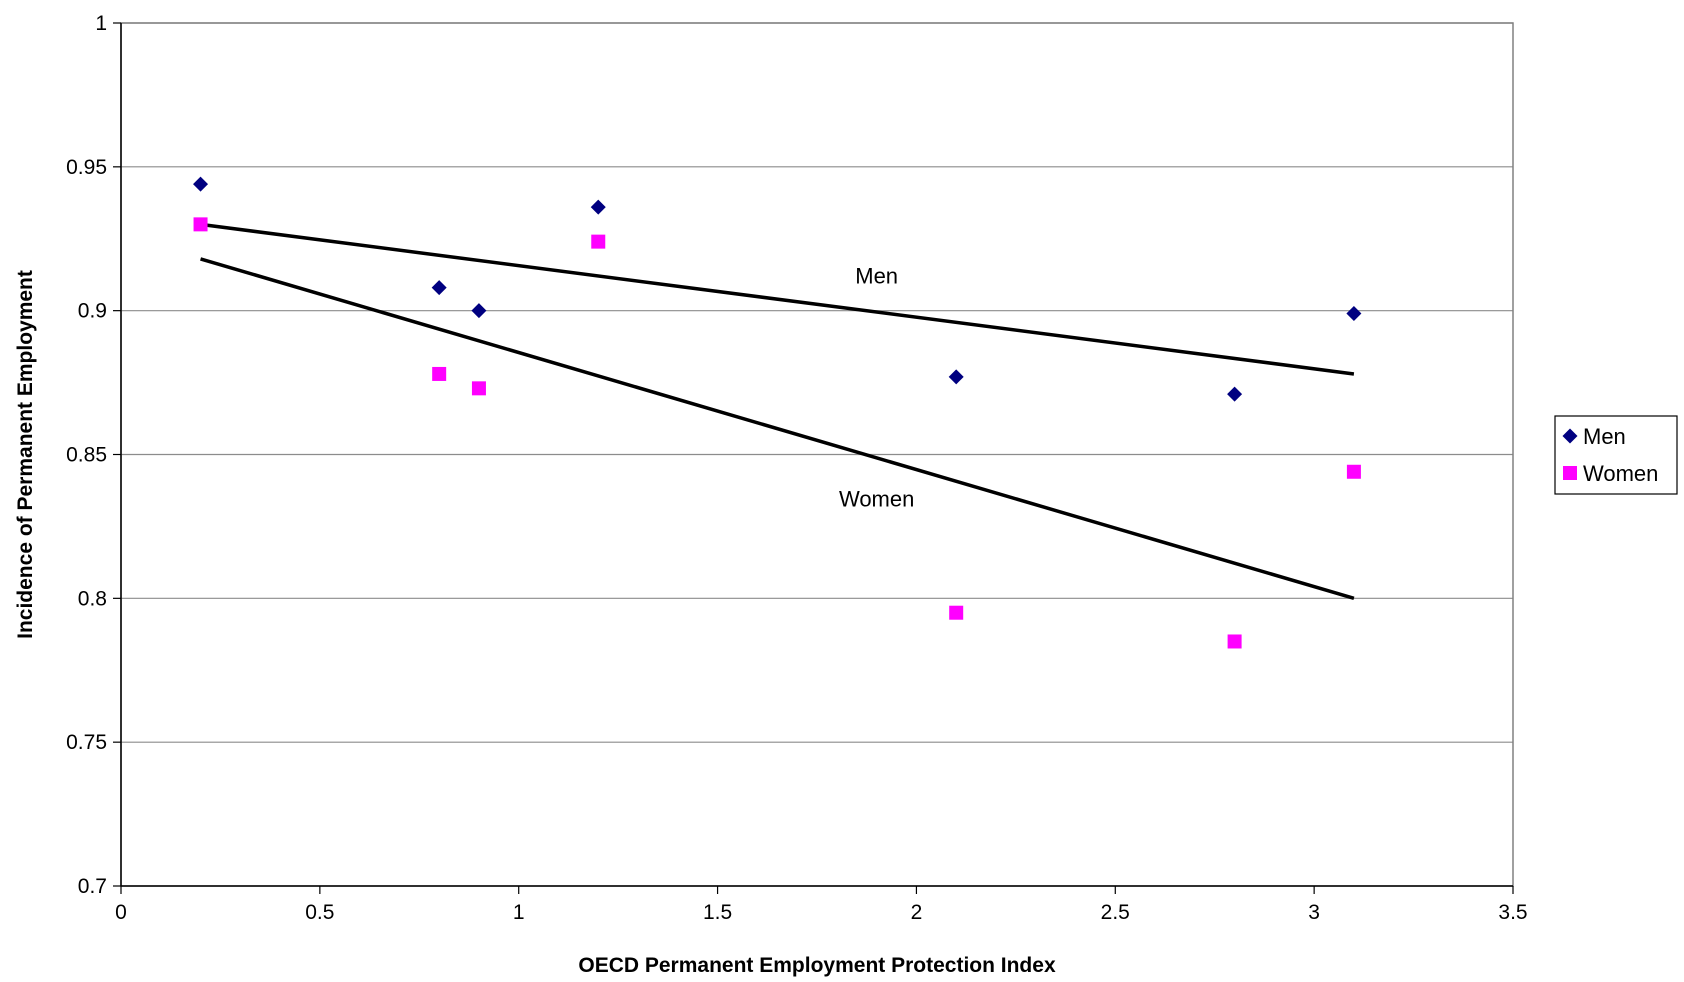 The height and width of the screenshot is (982, 1684). I want to click on legend-label: Women, so click(1620, 473).